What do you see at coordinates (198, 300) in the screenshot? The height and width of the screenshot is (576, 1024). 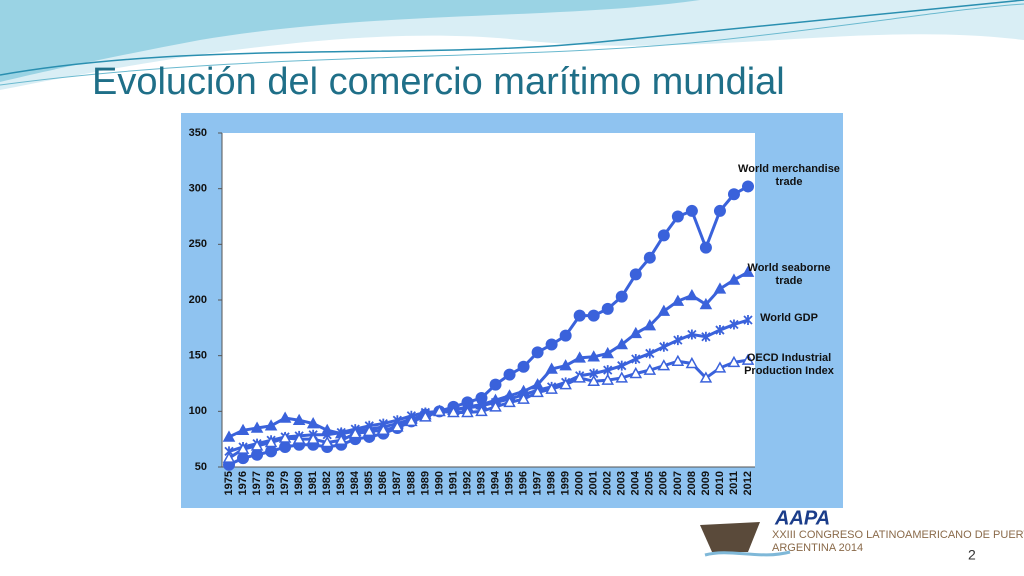 I see `y-tick-label: 200` at bounding box center [198, 300].